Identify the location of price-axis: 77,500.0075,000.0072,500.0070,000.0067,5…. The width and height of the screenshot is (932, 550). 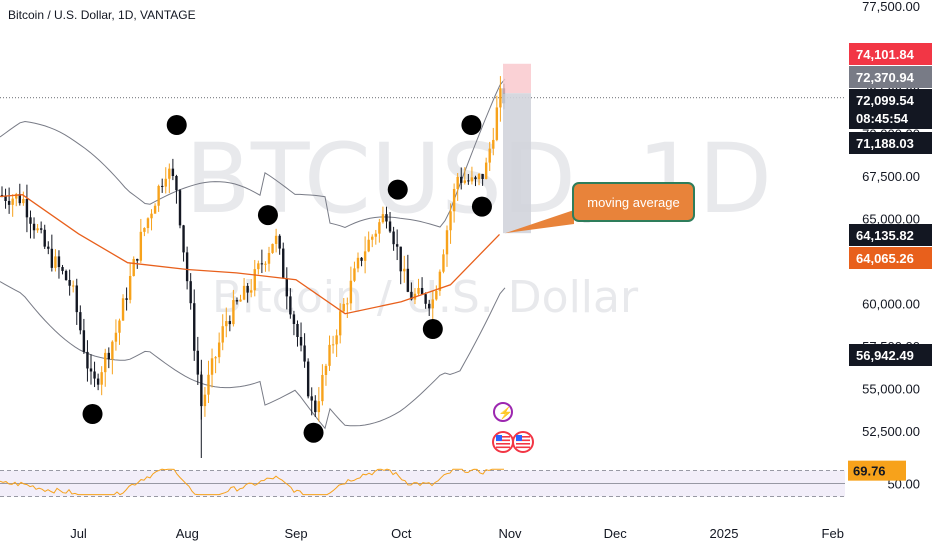
(891, 219).